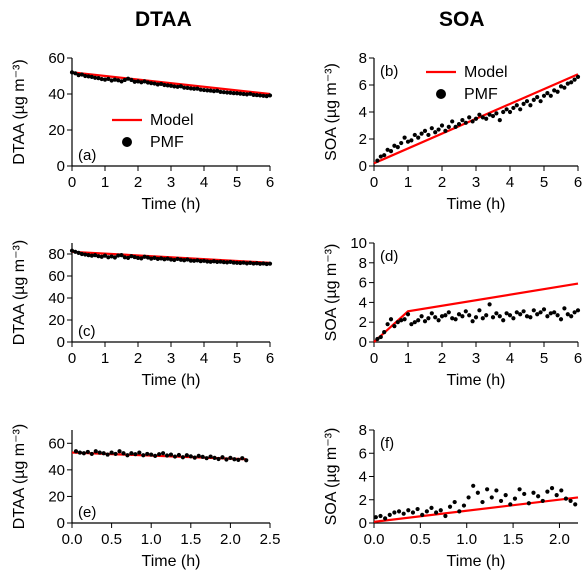 The width and height of the screenshot is (583, 581). What do you see at coordinates (56, 94) in the screenshot?
I see `y-tick-label: 40` at bounding box center [56, 94].